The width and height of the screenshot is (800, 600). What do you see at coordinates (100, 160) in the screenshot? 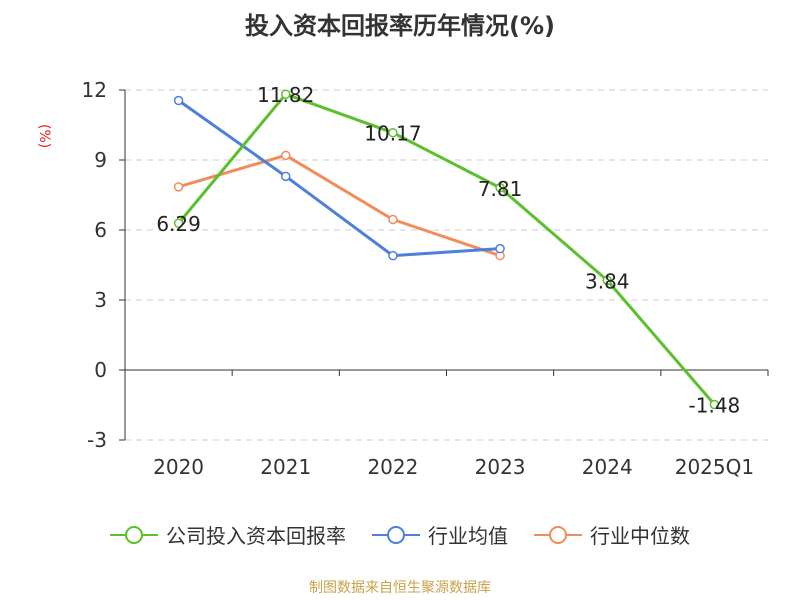
I see `y-tick-label: 9` at bounding box center [100, 160].